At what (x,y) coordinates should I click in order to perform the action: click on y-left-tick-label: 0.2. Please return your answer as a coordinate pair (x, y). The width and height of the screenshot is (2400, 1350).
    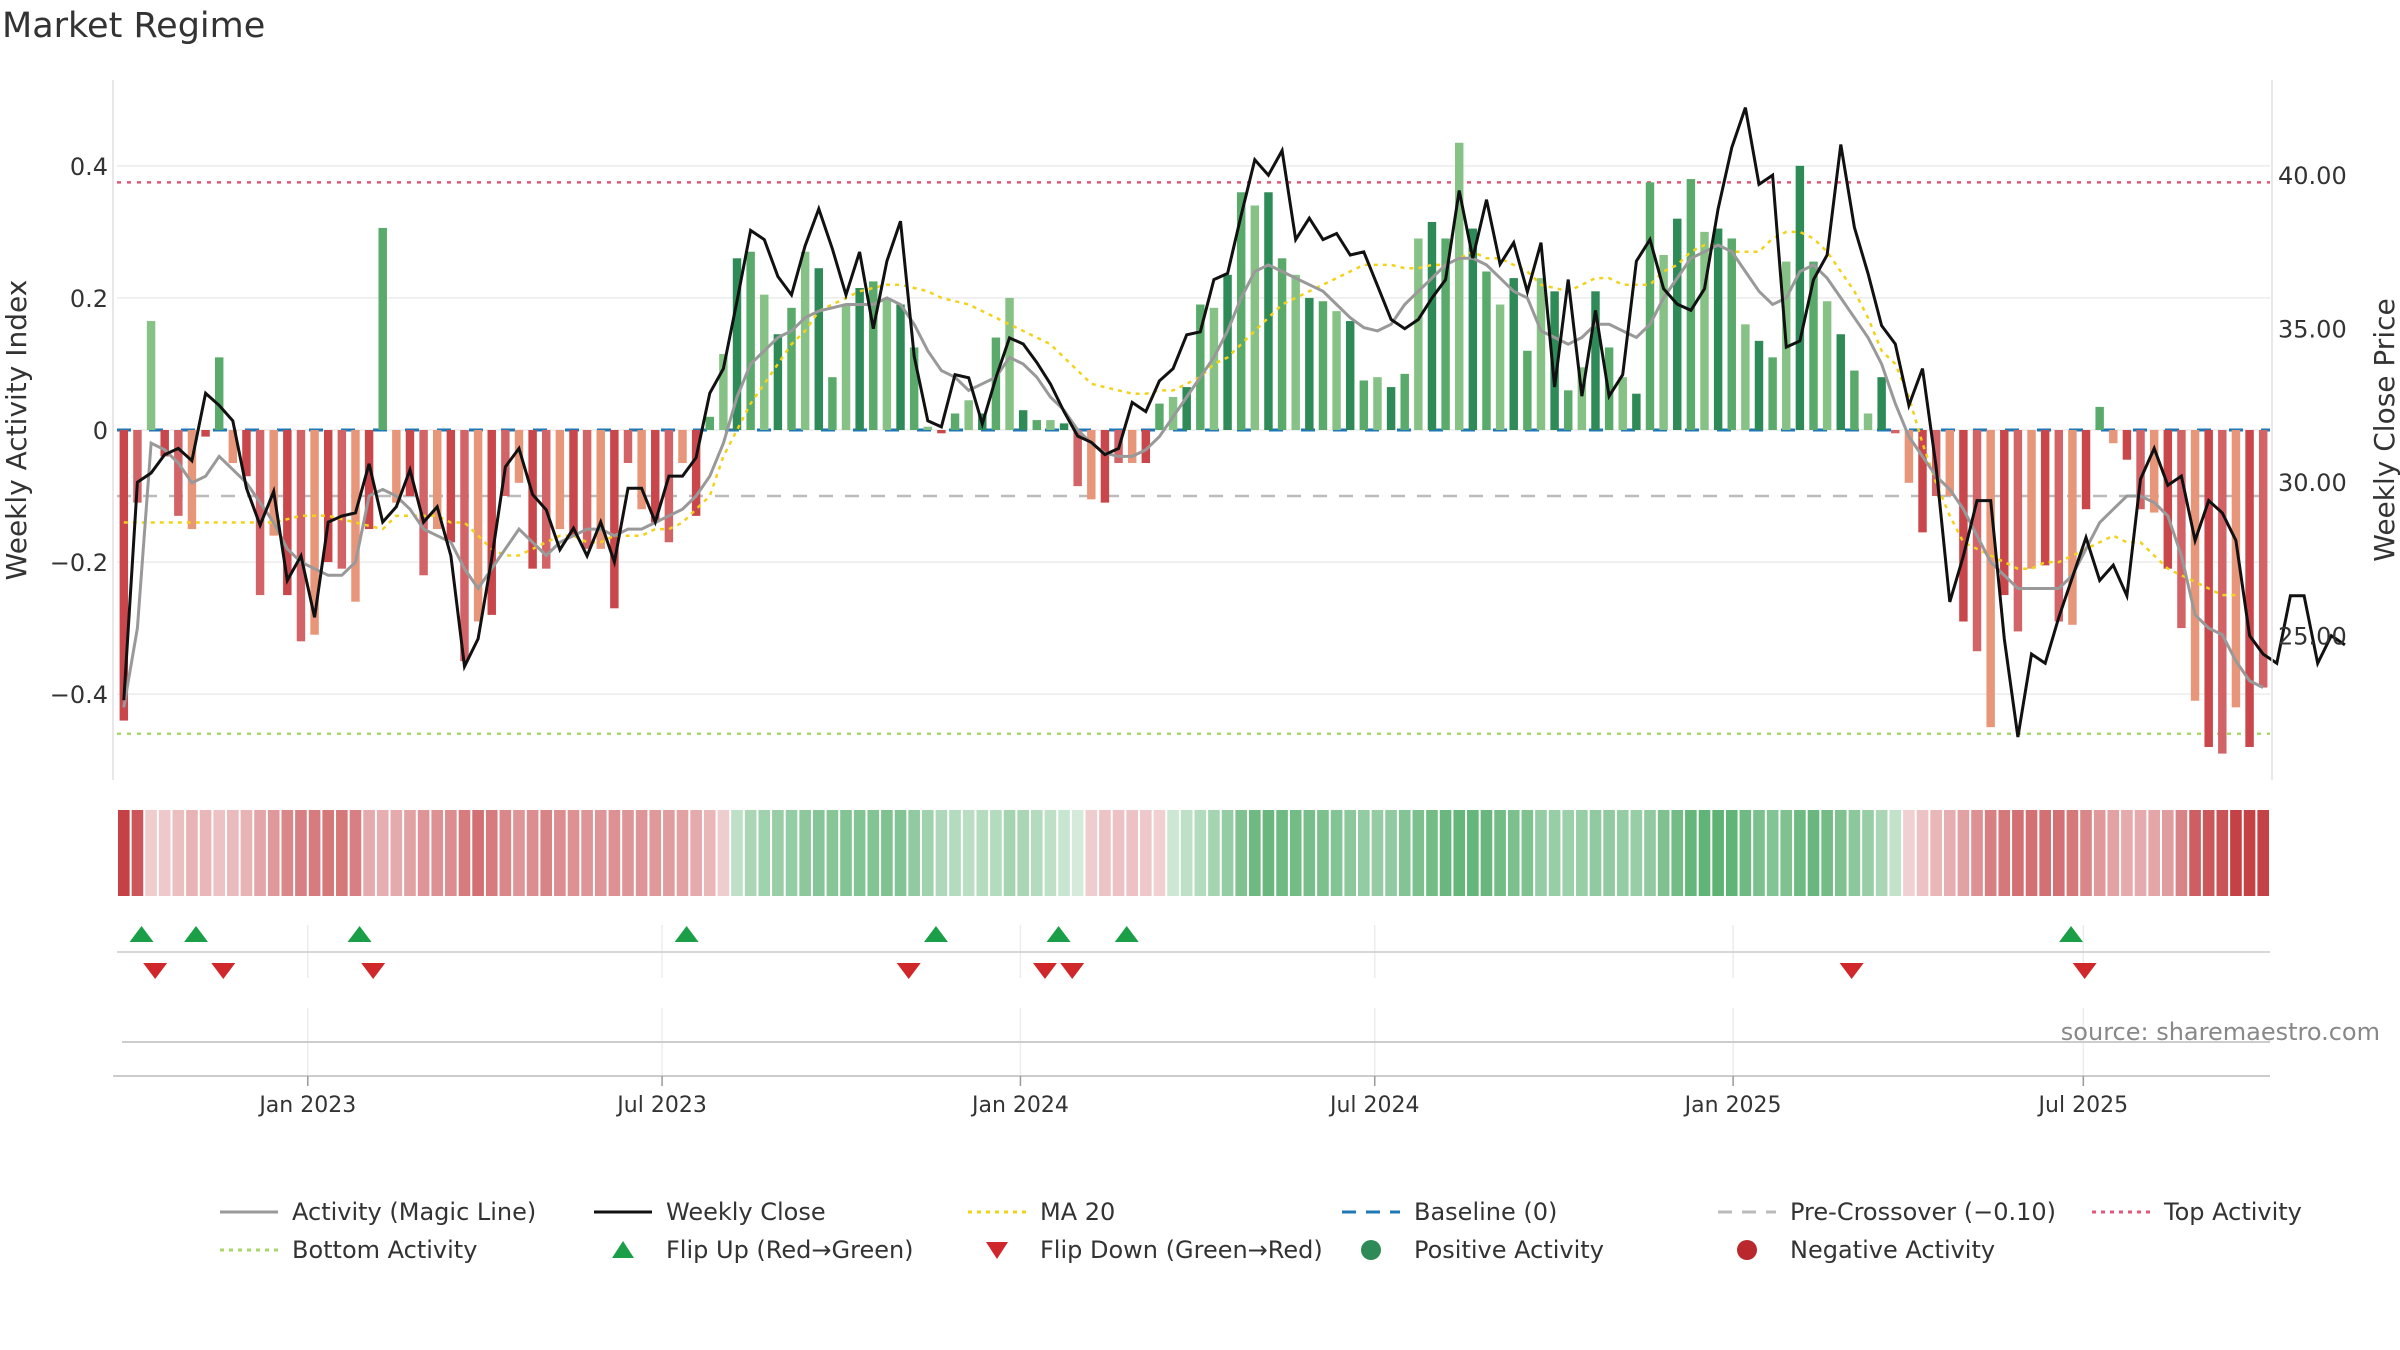
    Looking at the image, I should click on (89, 299).